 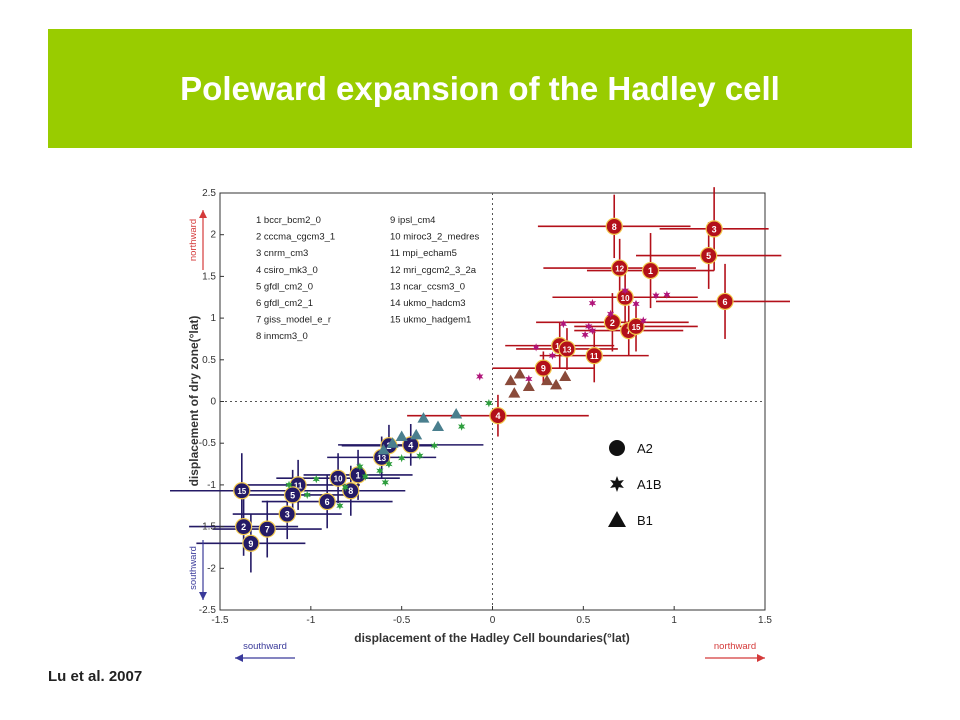 What do you see at coordinates (358, 475) in the screenshot?
I see `a2-point-label: 1` at bounding box center [358, 475].